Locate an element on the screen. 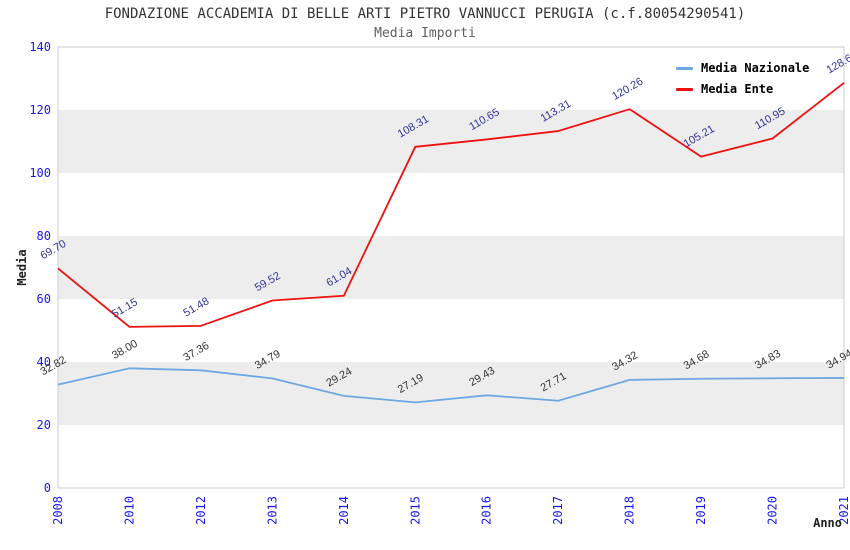 This screenshot has width=850, height=550. svg-text: 2013 is located at coordinates (272, 510).